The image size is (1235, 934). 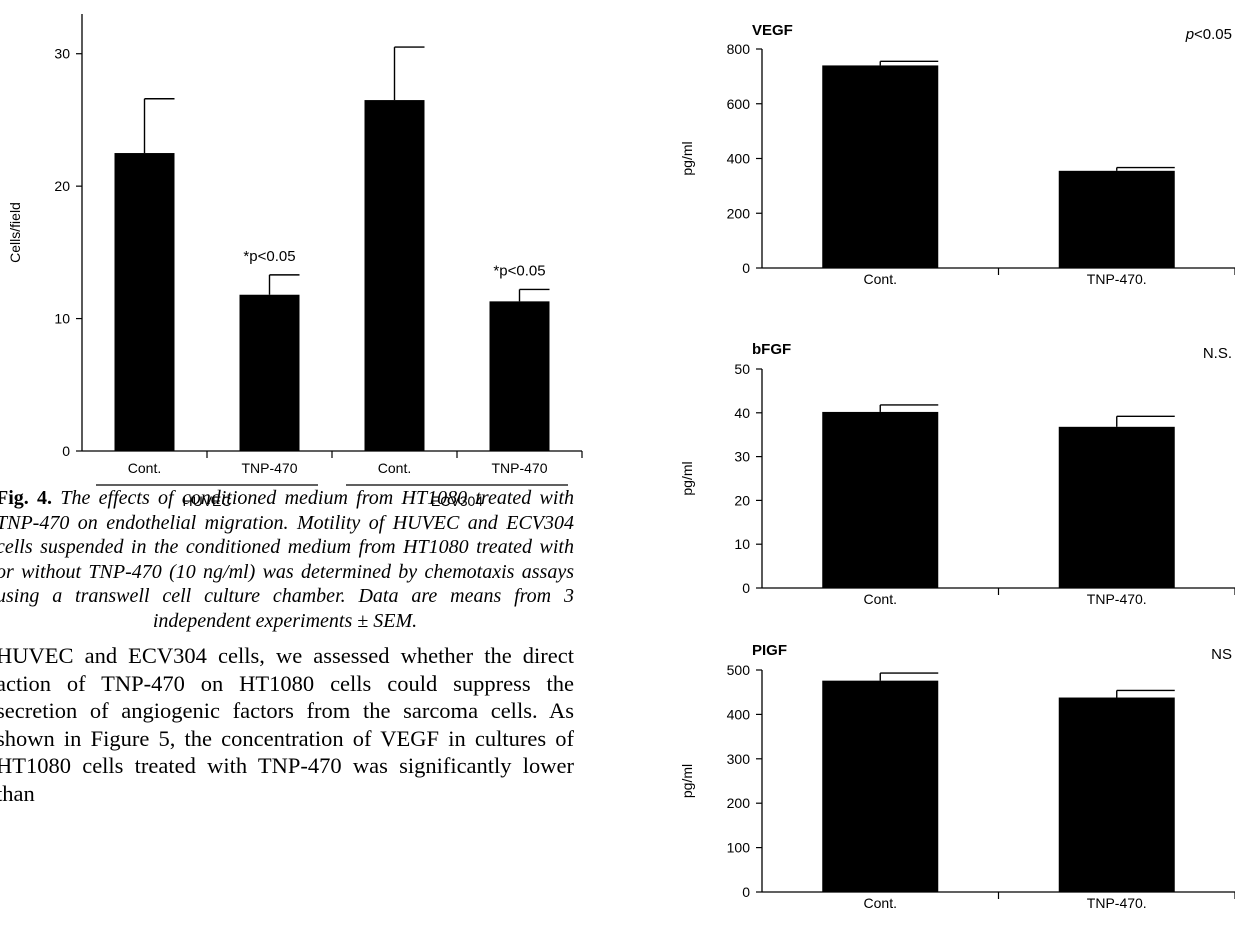 I want to click on bfgf-chart: 0 10 20 30 40 50 pg/ml bFGF N.S. Cont. TNP-470., so click(x=957, y=474).